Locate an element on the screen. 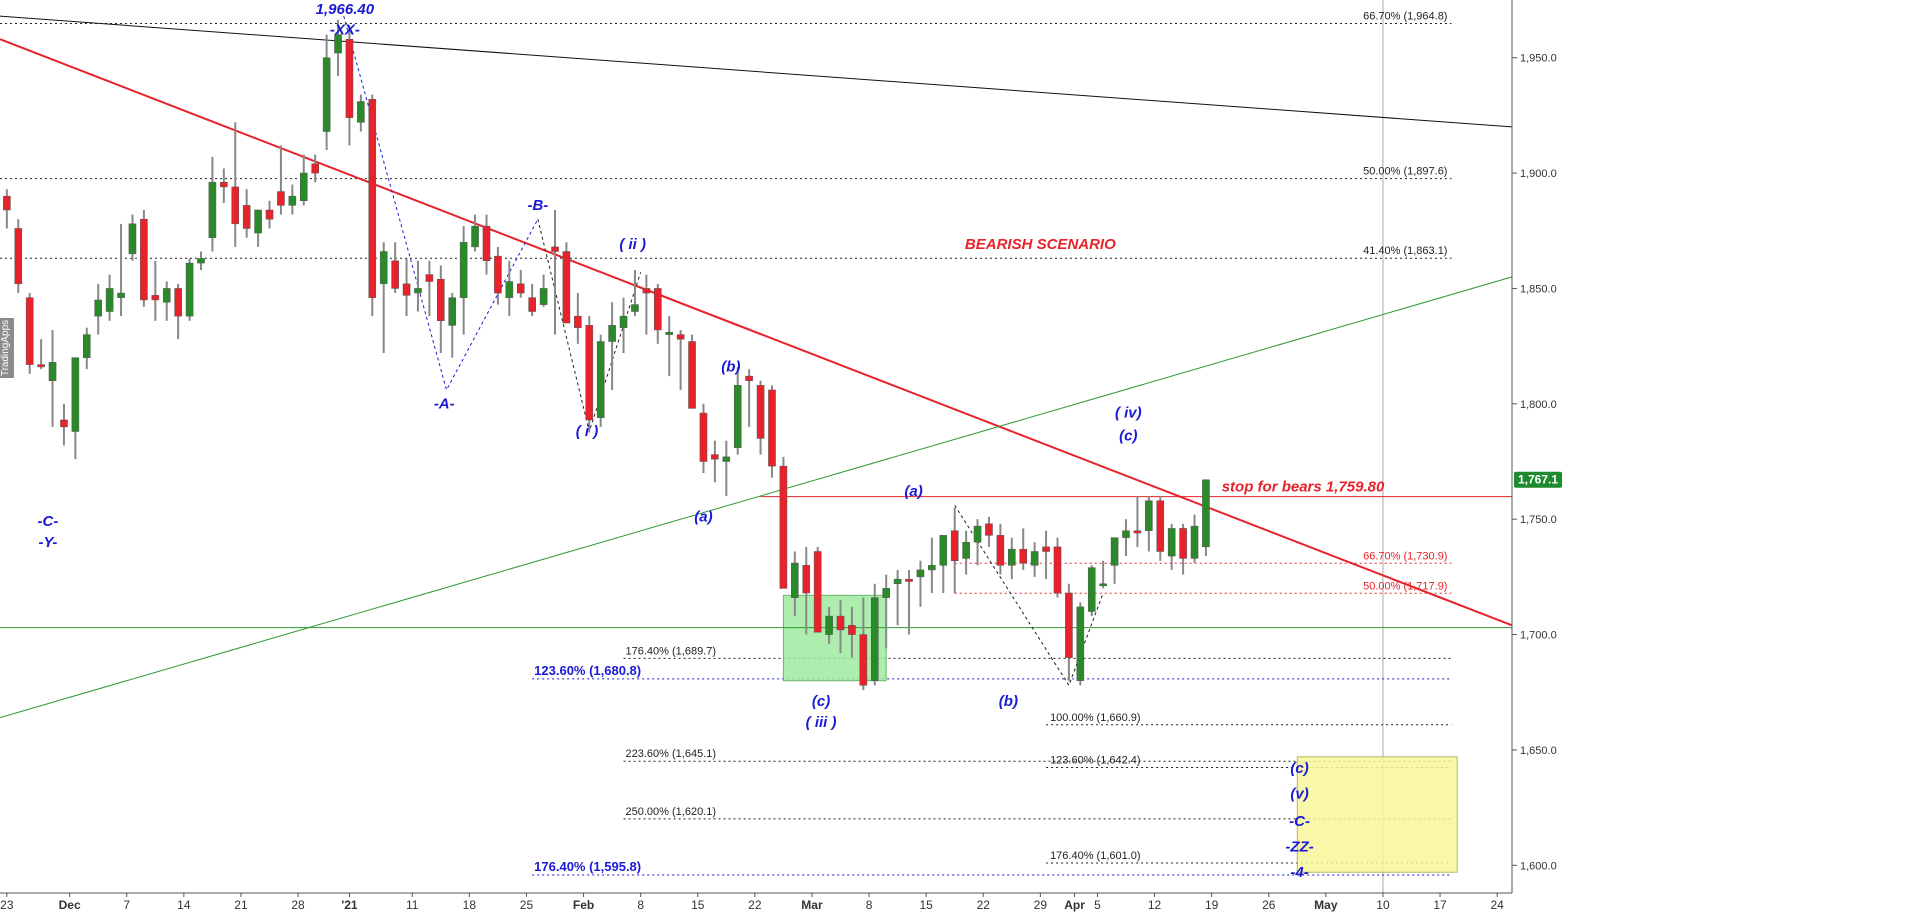  fib-level-label: 100.00% (1,660.9) is located at coordinates (1095, 718).